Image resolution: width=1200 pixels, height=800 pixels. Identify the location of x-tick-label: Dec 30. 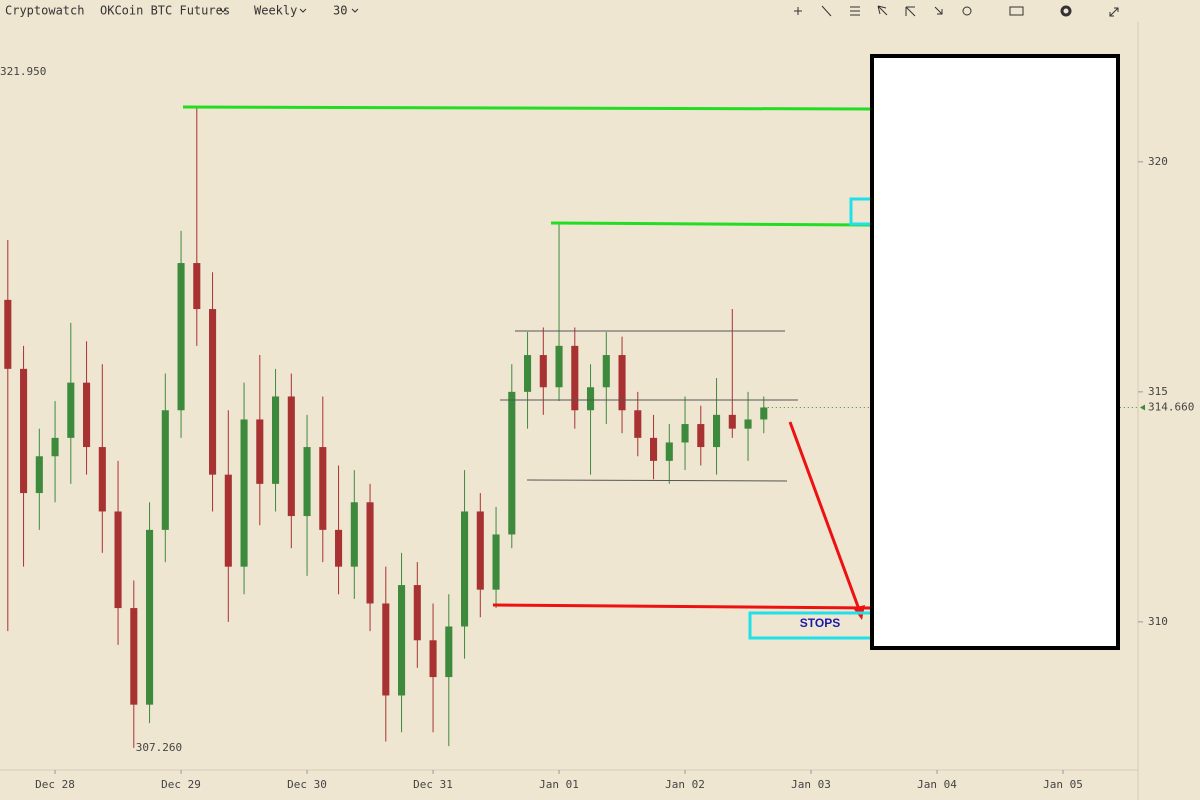
(307, 784).